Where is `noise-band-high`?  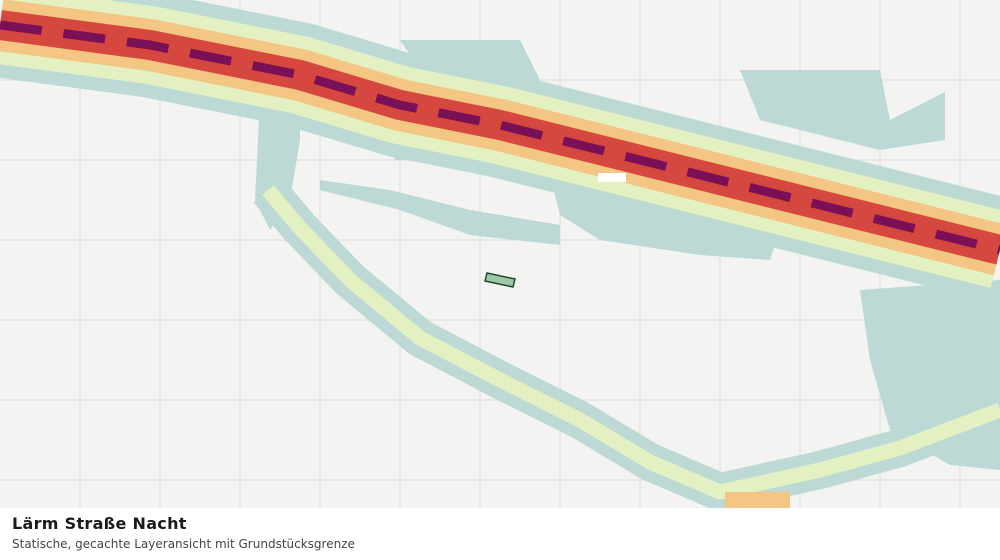 noise-band-high is located at coordinates (757, 500).